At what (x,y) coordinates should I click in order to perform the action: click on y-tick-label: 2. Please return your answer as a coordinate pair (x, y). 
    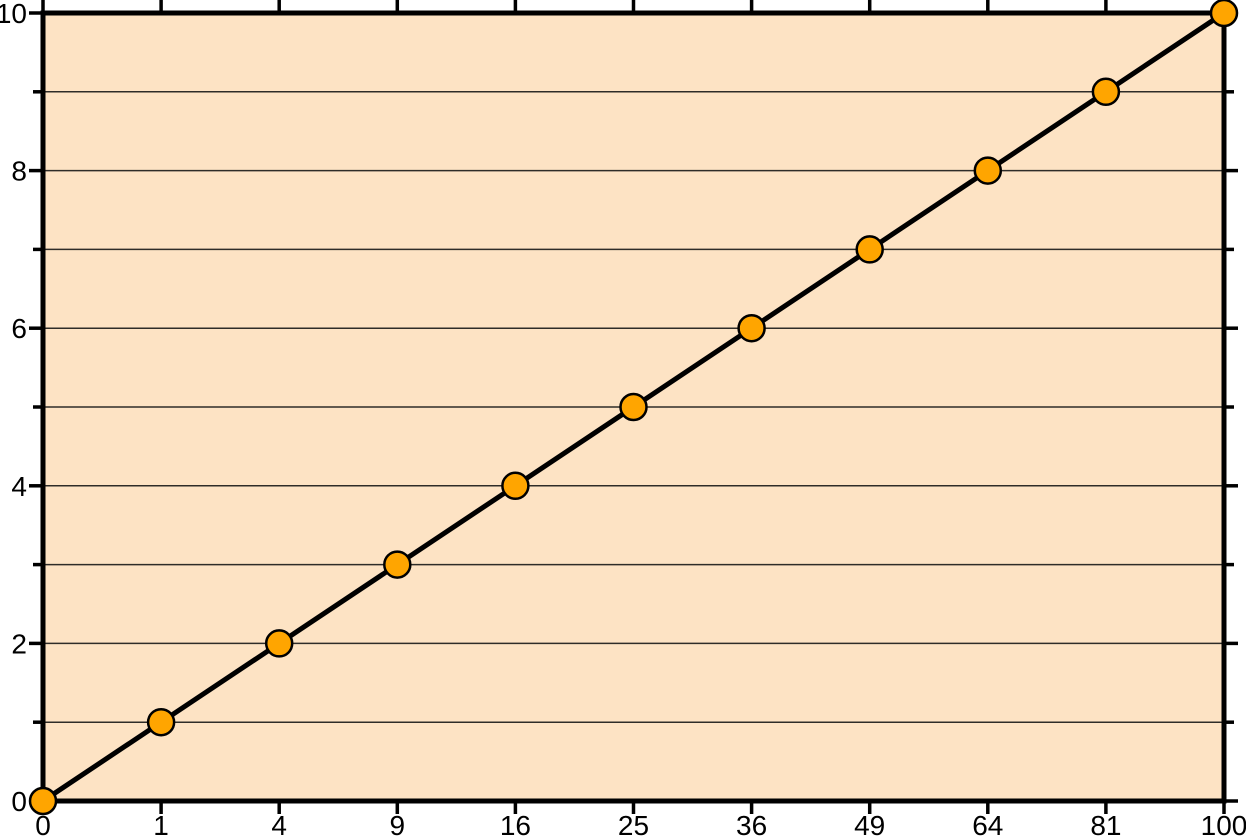
    Looking at the image, I should click on (19, 643).